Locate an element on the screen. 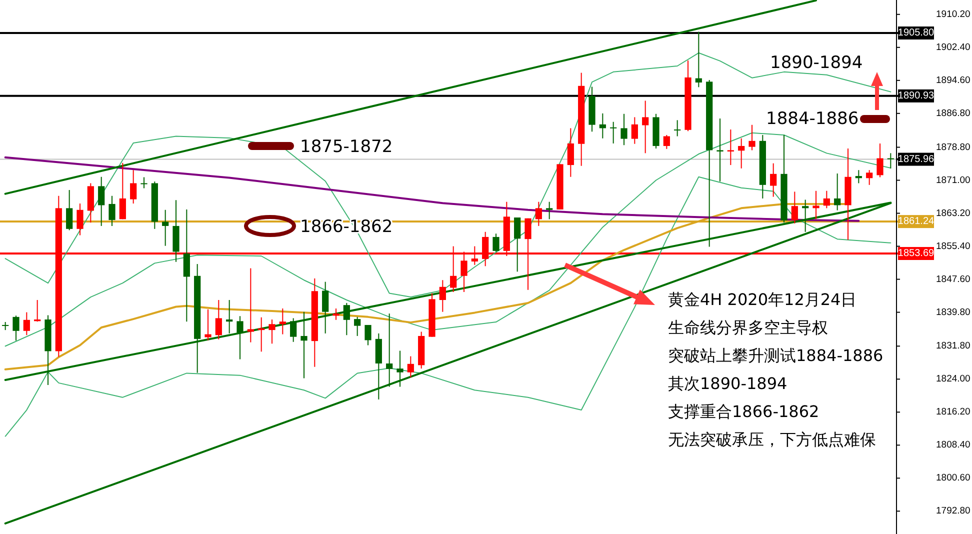 The image size is (972, 534). y-tick-label: 1839.80 is located at coordinates (953, 312).